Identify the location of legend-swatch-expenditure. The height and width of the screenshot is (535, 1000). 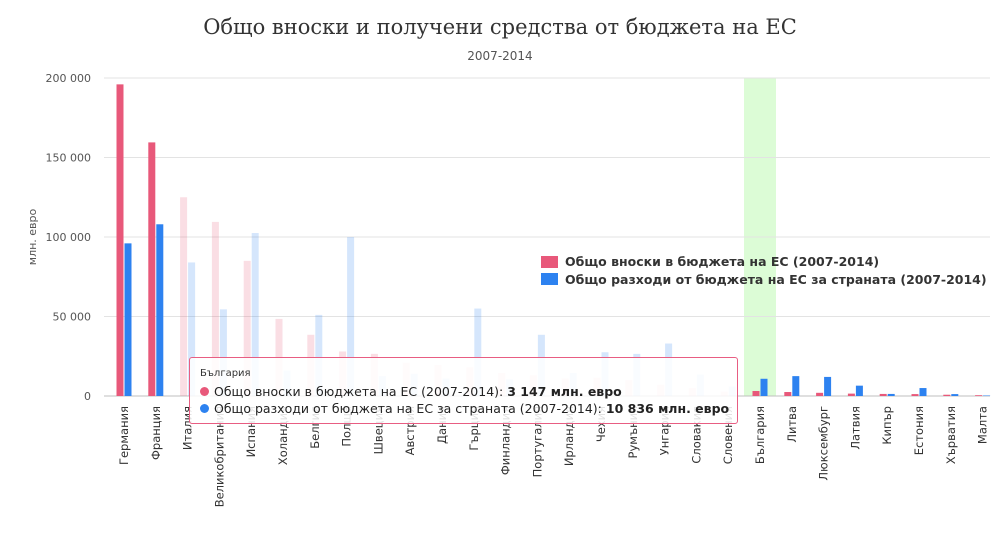
(549, 279).